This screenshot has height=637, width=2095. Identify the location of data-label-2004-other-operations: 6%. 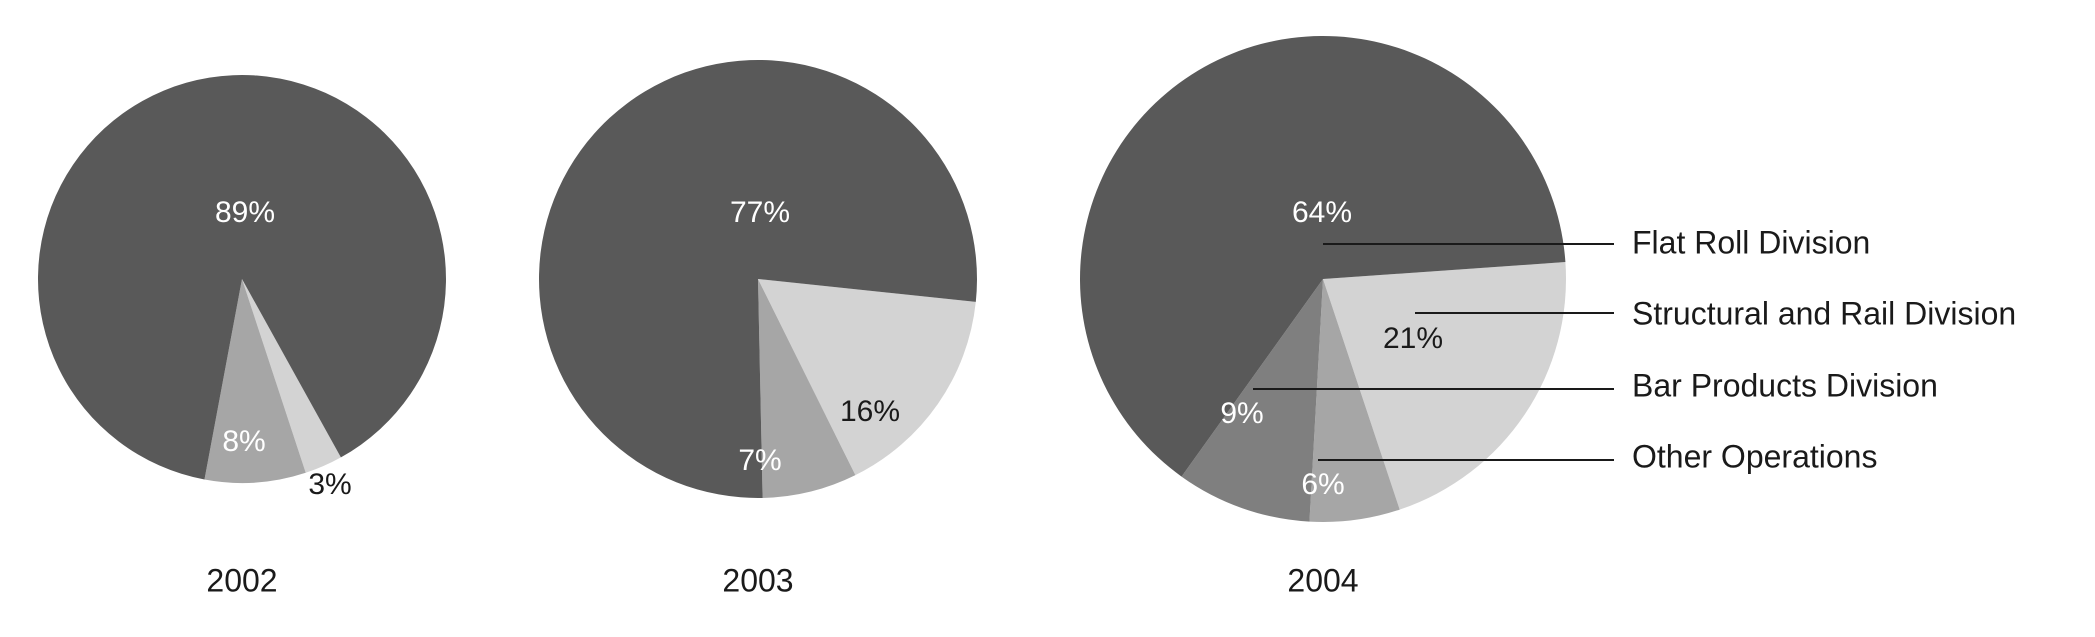
(1322, 484).